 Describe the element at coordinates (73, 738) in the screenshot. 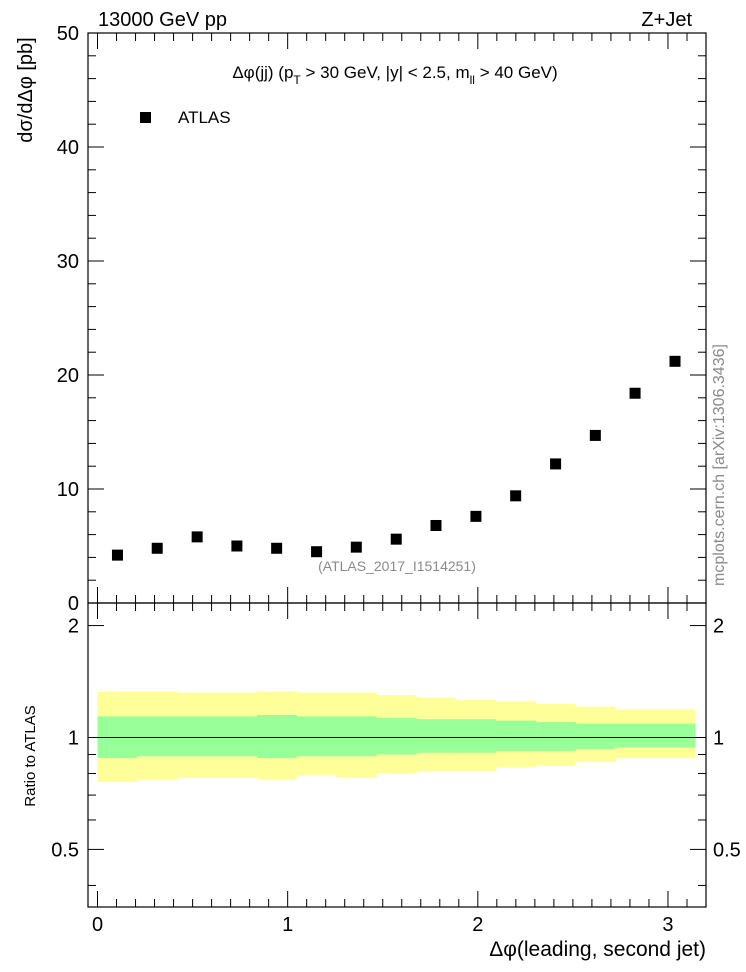

I see `ratio-y-tick-label-left: 1` at that location.